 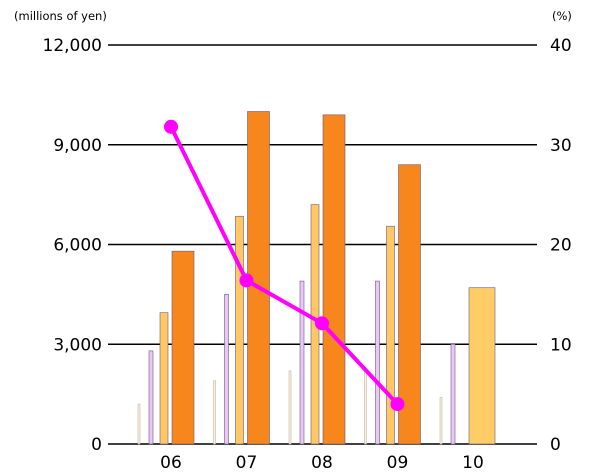 What do you see at coordinates (96, 445) in the screenshot?
I see `left-tick-label: 0` at bounding box center [96, 445].